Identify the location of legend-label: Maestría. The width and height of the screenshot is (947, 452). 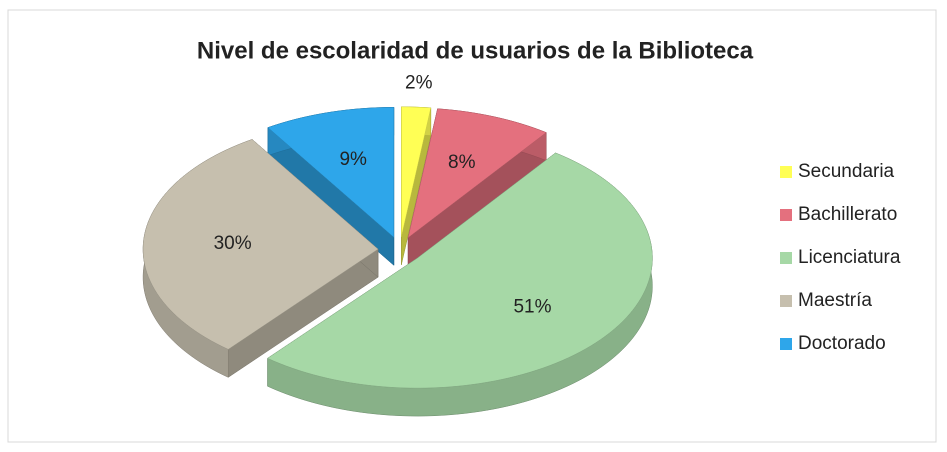
(835, 300).